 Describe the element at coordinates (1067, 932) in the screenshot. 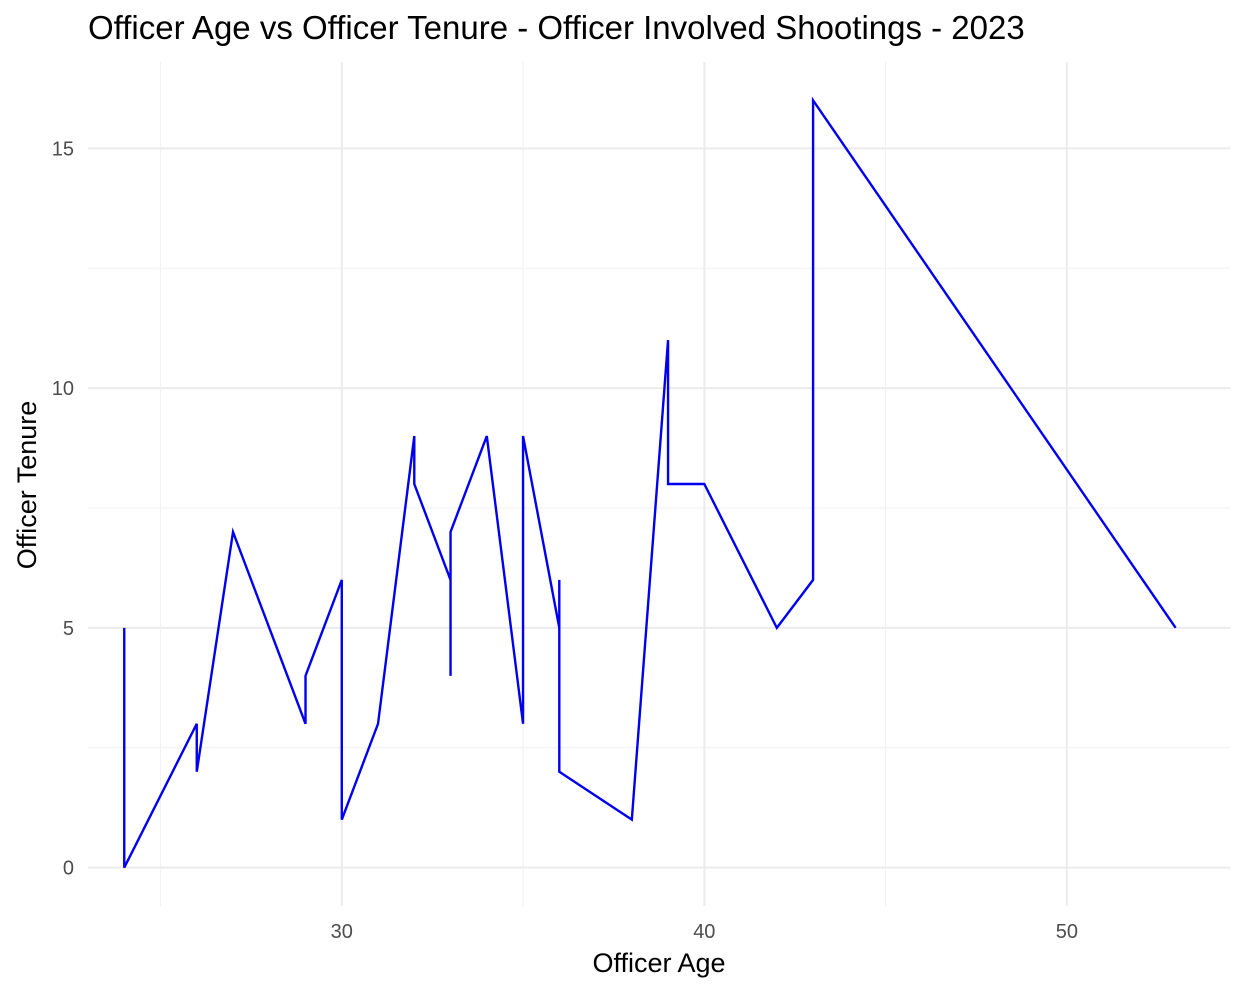

I see `x-tick-label: 50` at that location.